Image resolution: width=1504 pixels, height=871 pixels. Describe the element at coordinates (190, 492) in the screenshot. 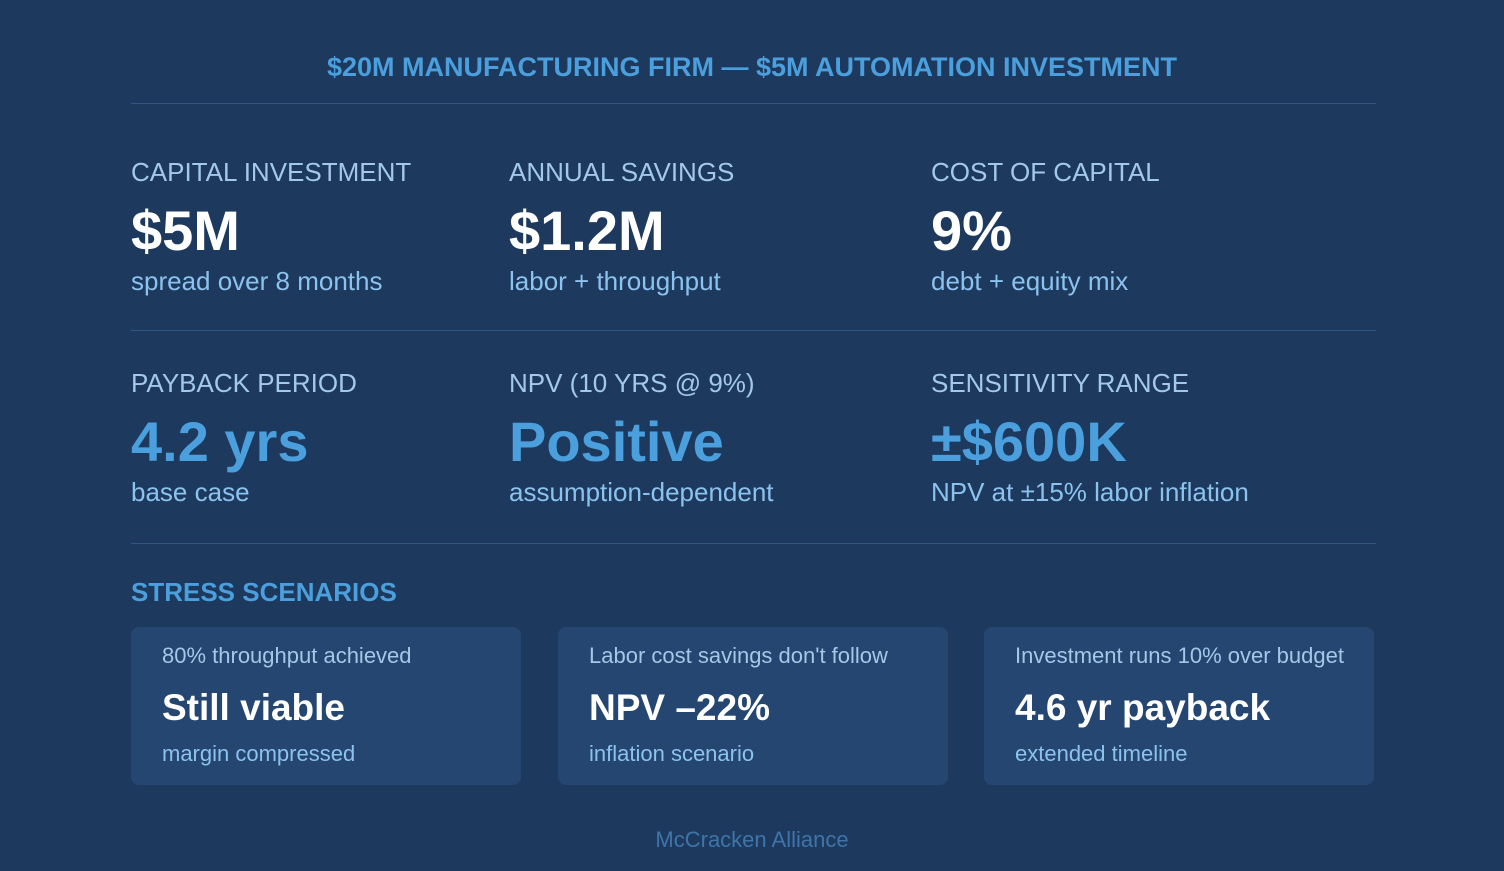

I see `metric-note: base case` at that location.